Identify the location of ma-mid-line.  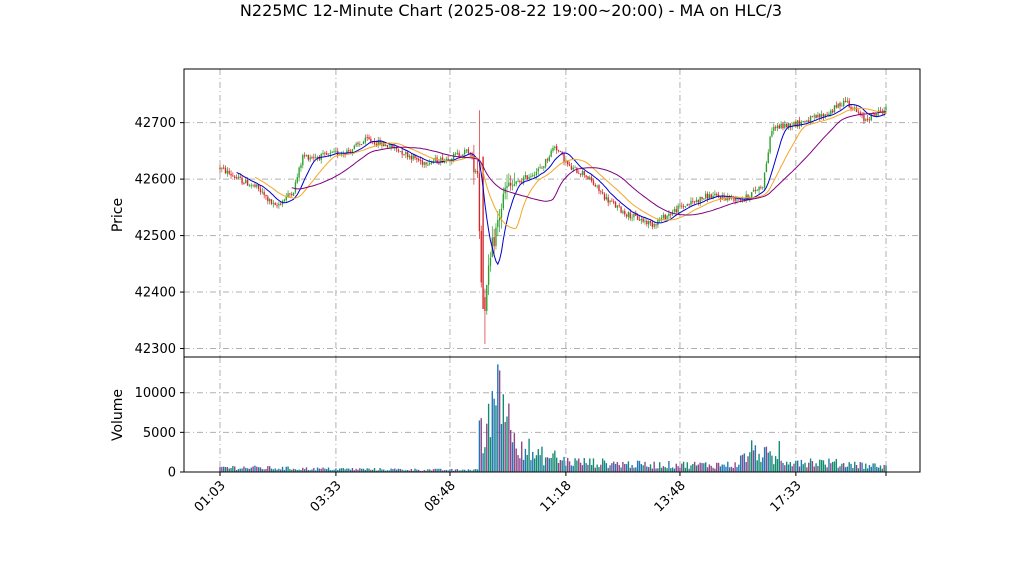
(570, 168).